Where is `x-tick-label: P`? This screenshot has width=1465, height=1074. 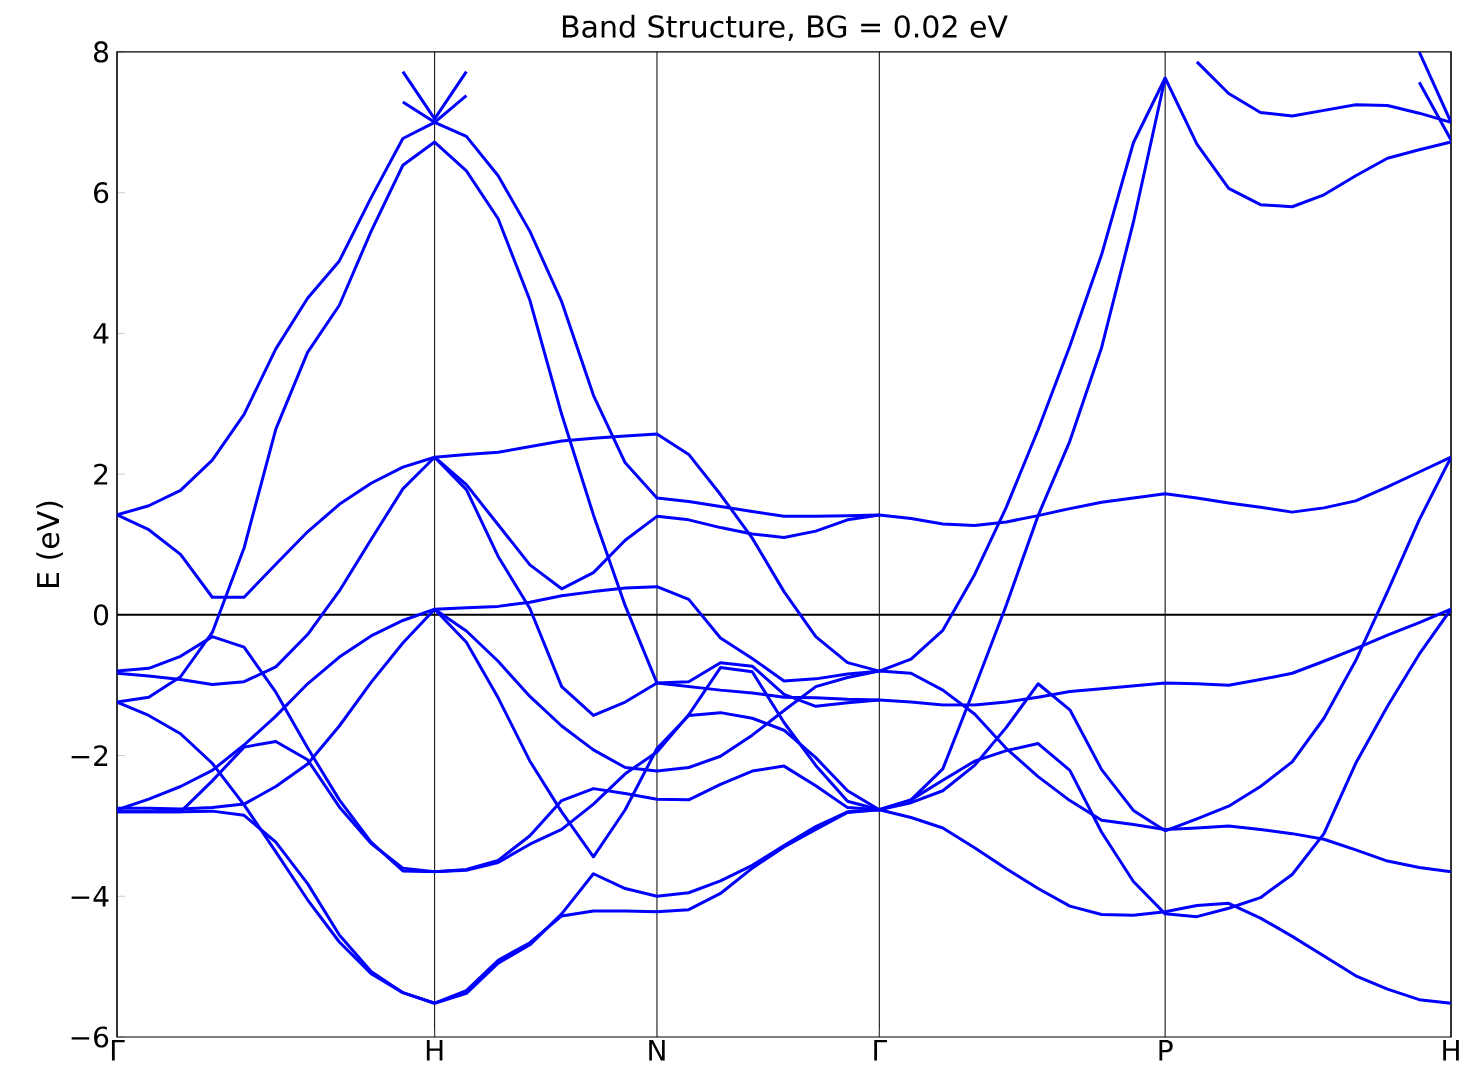
x-tick-label: P is located at coordinates (1166, 1050).